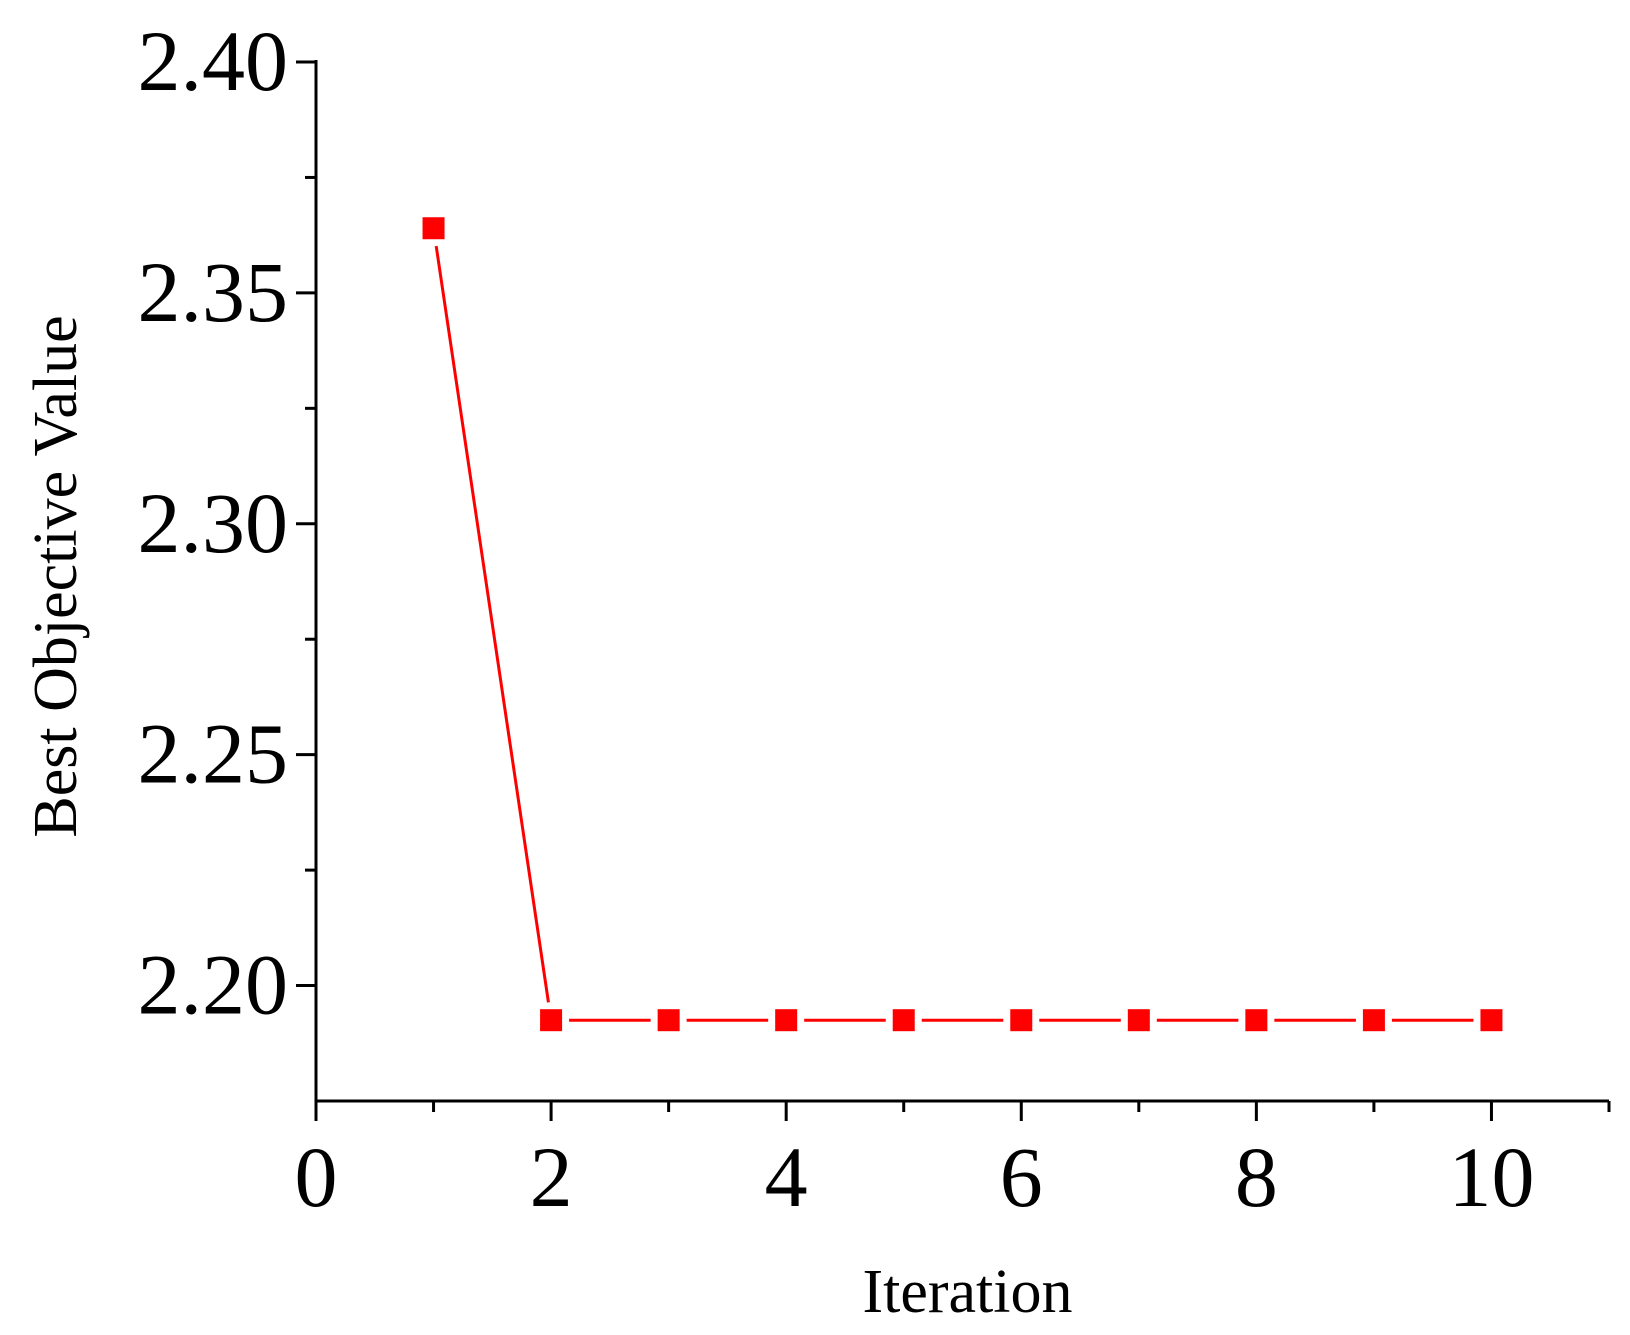  What do you see at coordinates (1256, 1177) in the screenshot?
I see `x-tick-label: 8` at bounding box center [1256, 1177].